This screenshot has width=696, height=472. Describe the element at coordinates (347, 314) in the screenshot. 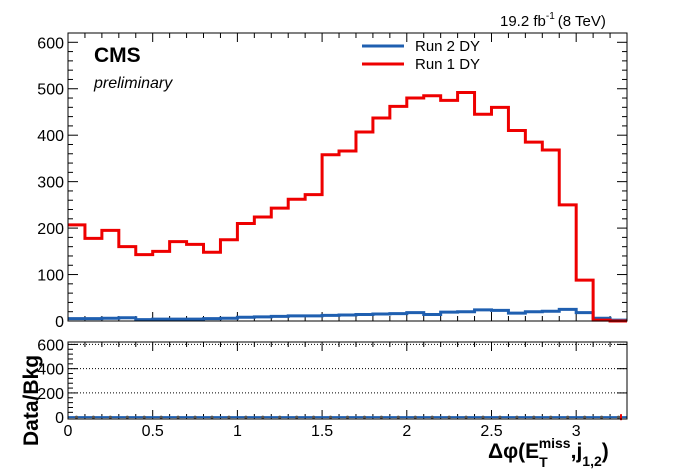

I see `series-line-run2-dy` at that location.